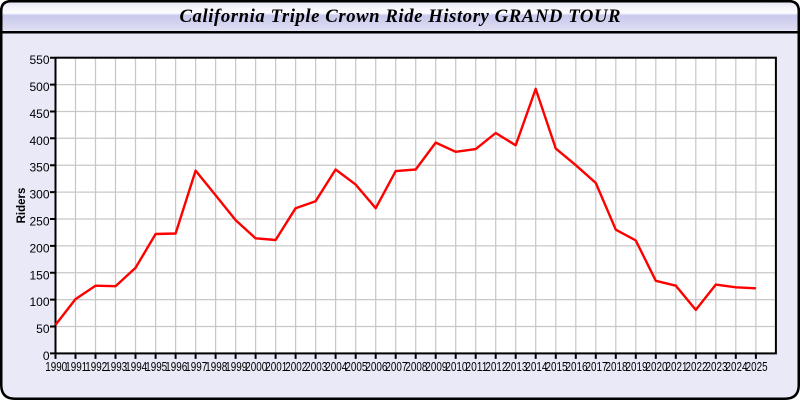  Describe the element at coordinates (516, 367) in the screenshot. I see `svg-text: 2013` at that location.